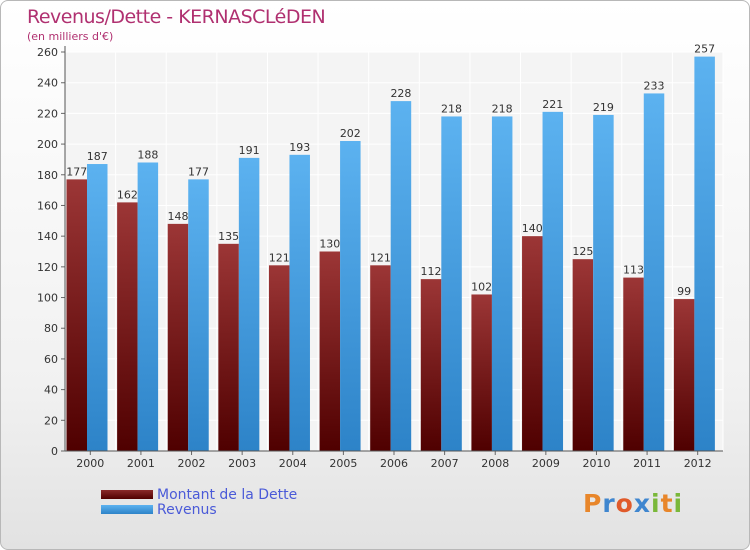 The height and width of the screenshot is (550, 750). Describe the element at coordinates (603, 107) in the screenshot. I see `data-label-revenus: 219` at that location.